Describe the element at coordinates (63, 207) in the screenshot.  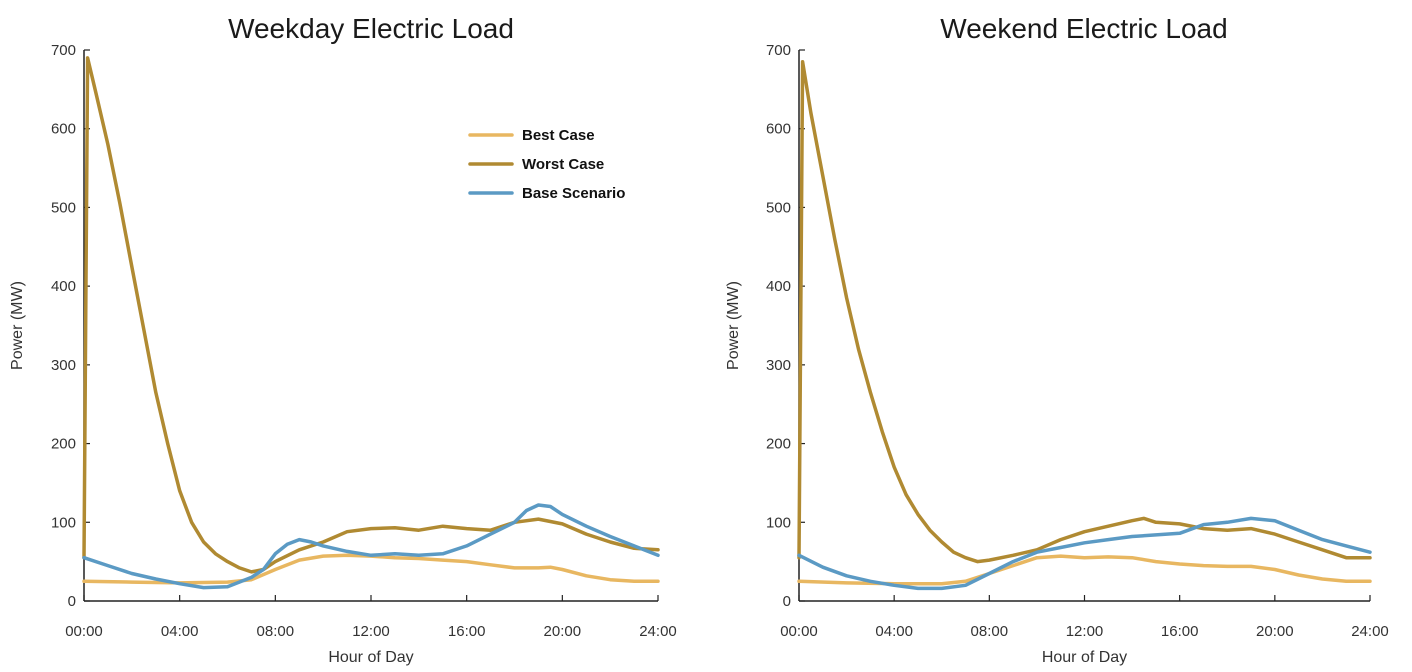
I see `weekday-y-tick-label: 500` at that location.